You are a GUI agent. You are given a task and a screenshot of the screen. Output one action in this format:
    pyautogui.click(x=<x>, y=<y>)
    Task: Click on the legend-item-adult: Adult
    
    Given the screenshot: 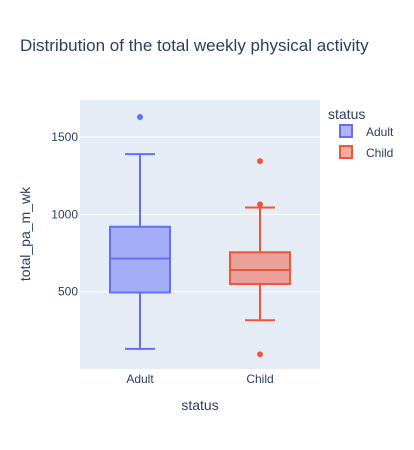 What is the action you would take?
    pyautogui.click(x=366, y=131)
    